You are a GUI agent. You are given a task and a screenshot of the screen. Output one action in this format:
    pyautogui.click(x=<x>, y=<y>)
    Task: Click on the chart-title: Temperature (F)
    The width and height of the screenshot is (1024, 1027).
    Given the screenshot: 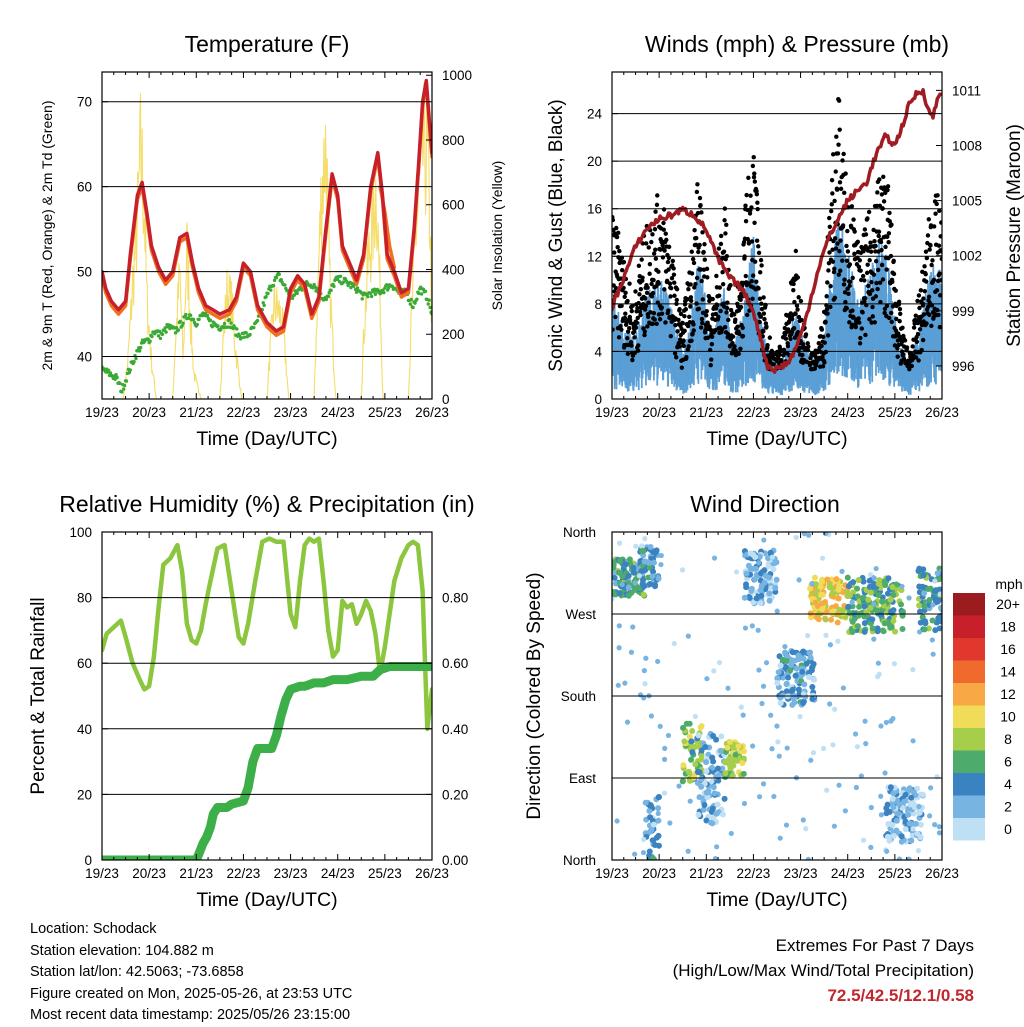 What is the action you would take?
    pyautogui.click(x=267, y=44)
    